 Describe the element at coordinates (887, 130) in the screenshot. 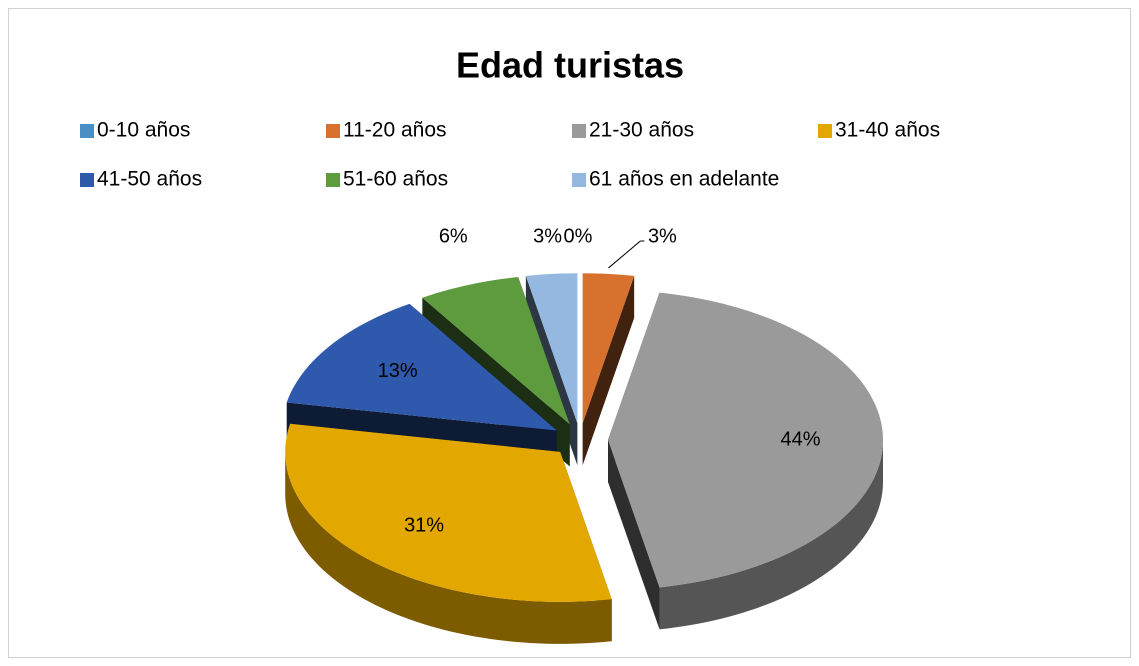

I see `legend-label: 31-40 años` at that location.